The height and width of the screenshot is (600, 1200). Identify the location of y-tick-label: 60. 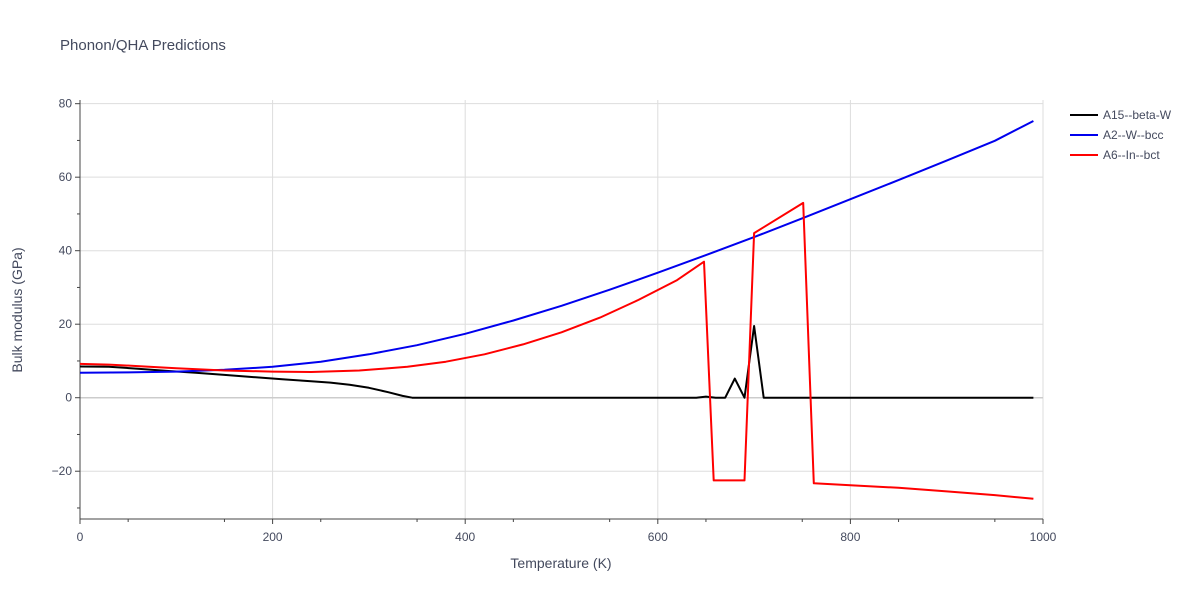
(66, 177).